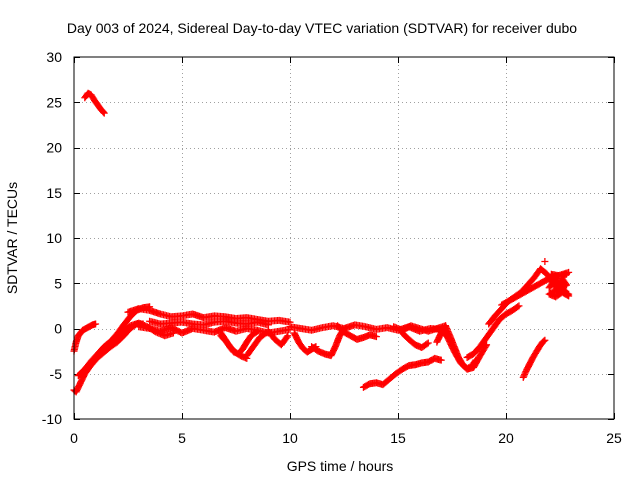 The width and height of the screenshot is (640, 480). Describe the element at coordinates (234, 347) in the screenshot. I see `series-dip-6h` at that location.